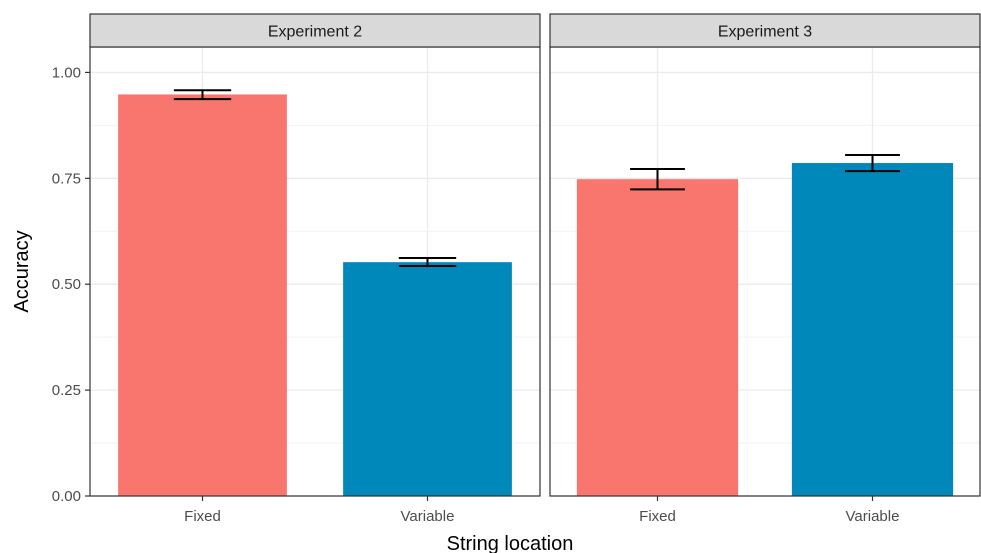  I want to click on y-axis: 0.00 0.25 0.50 0.75 1.00, so click(71, 284).